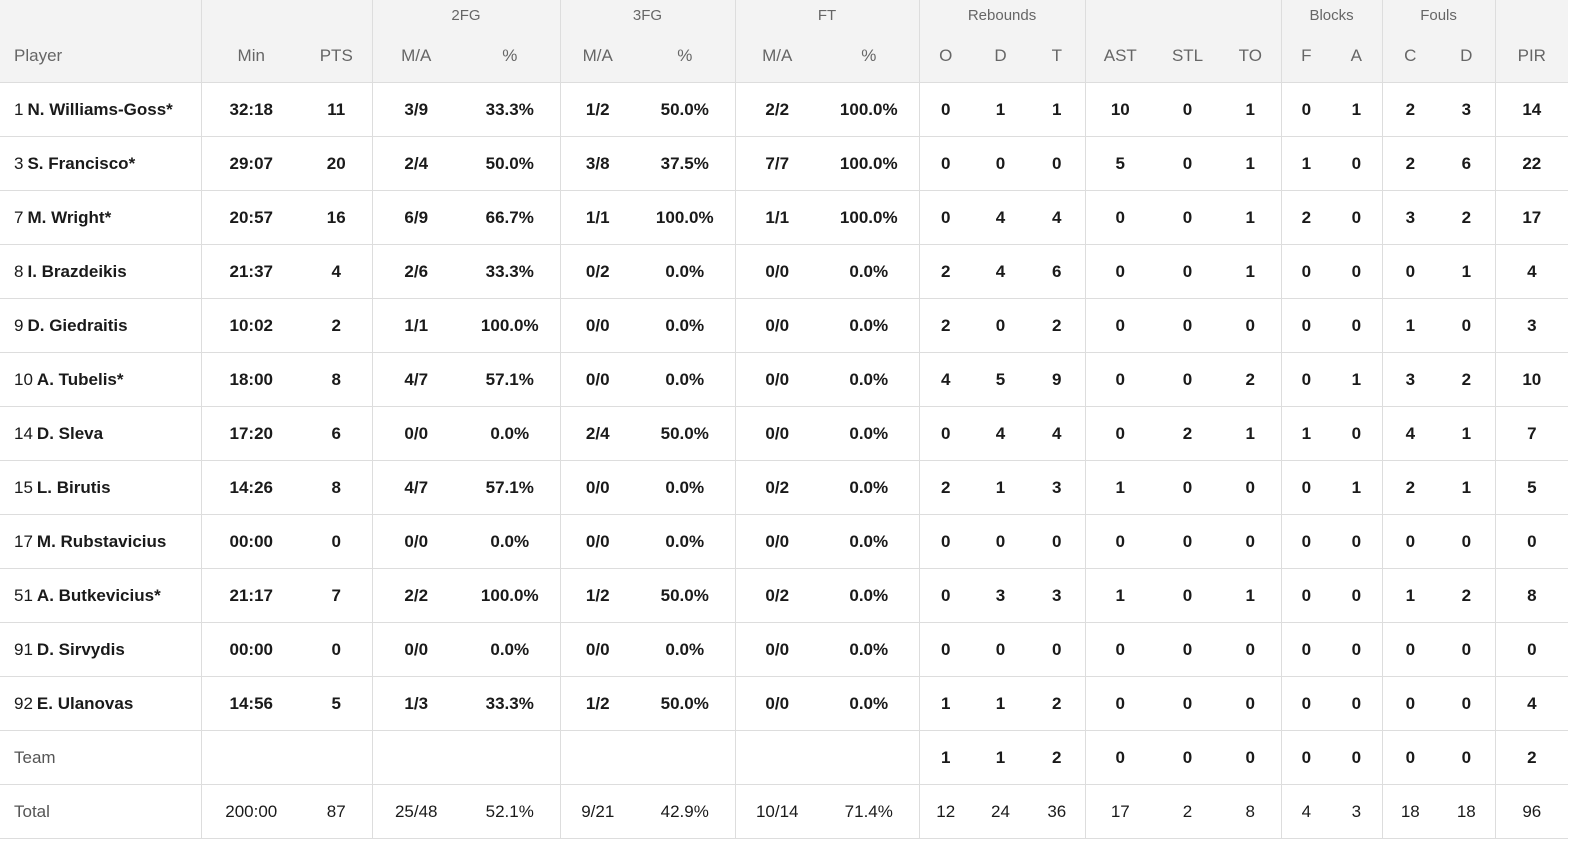 This screenshot has width=1591, height=849. What do you see at coordinates (1467, 217) in the screenshot?
I see `cell-fouls-d: 2` at bounding box center [1467, 217].